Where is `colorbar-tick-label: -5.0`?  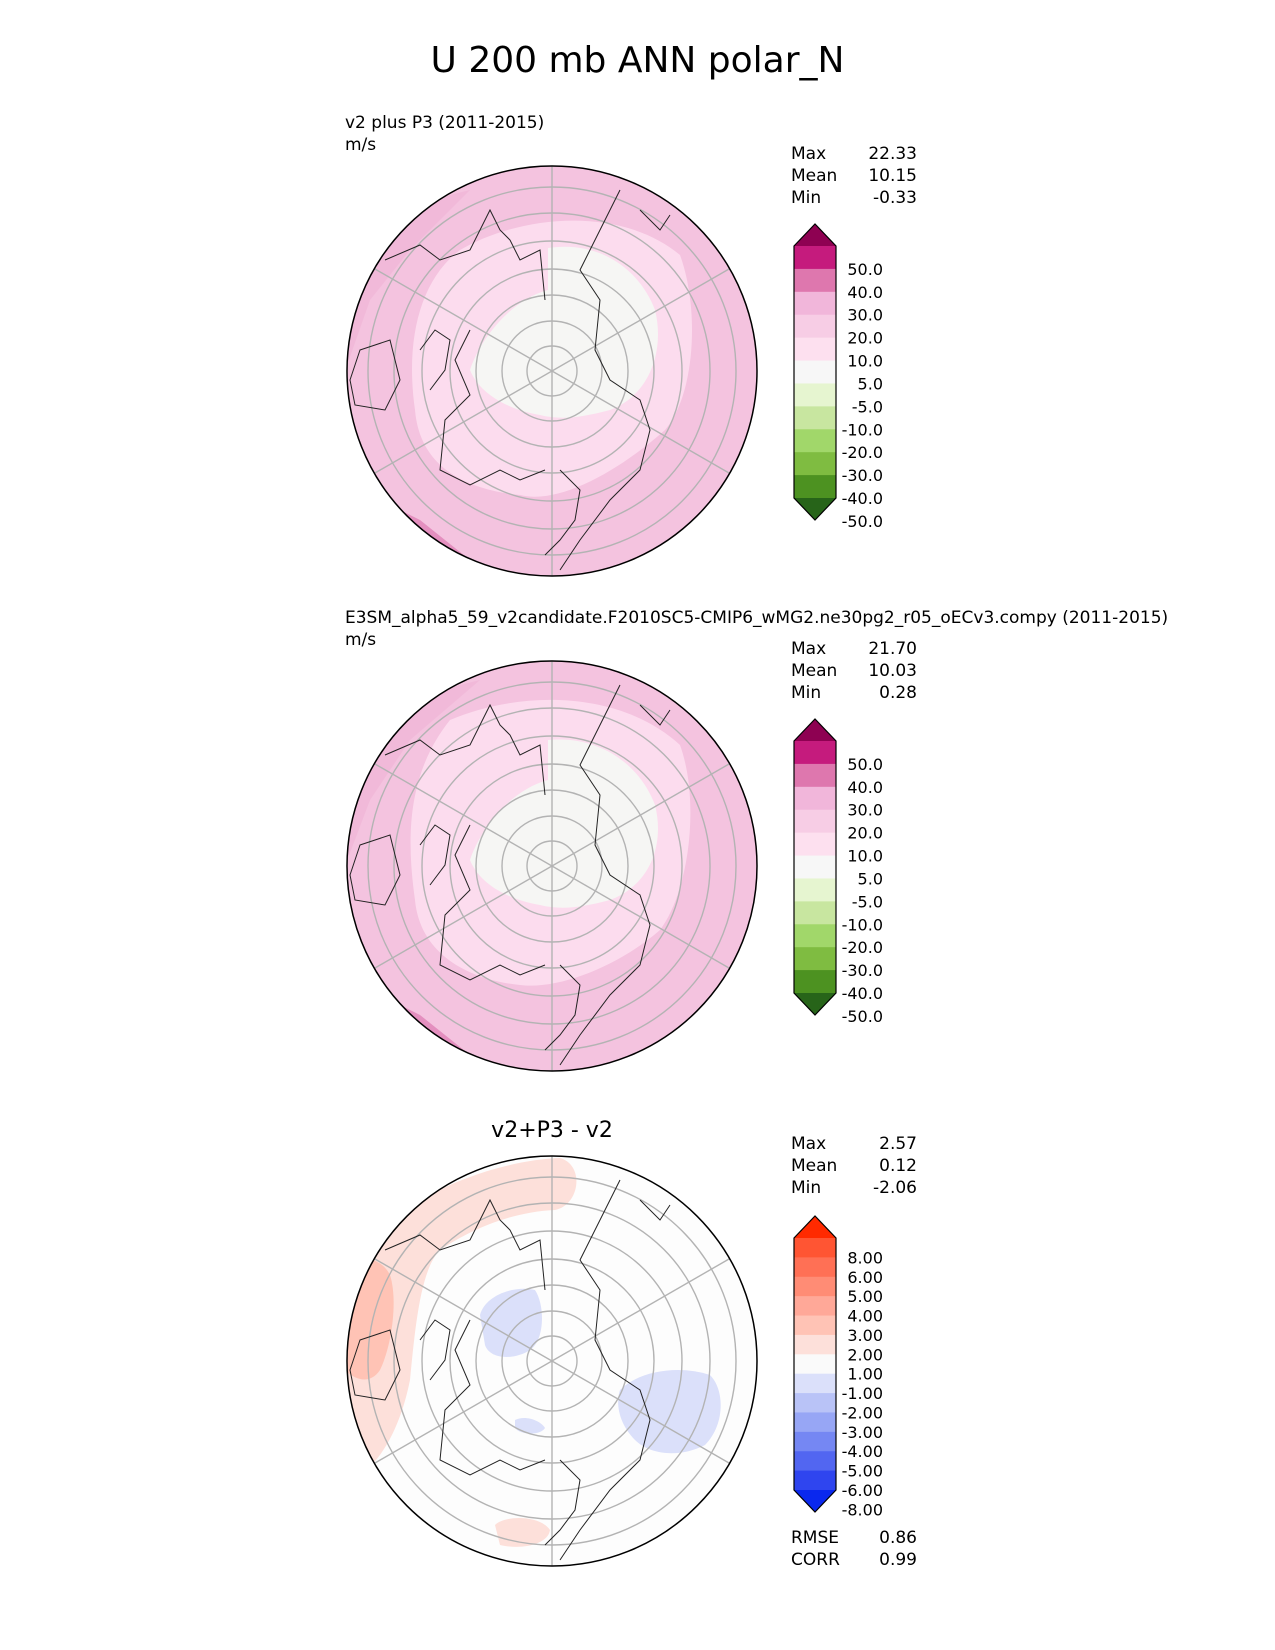 colorbar-tick-label: -5.0 is located at coordinates (867, 406).